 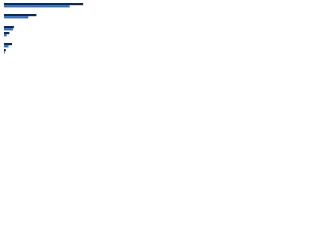 I want to click on chart, so click(x=44, y=28).